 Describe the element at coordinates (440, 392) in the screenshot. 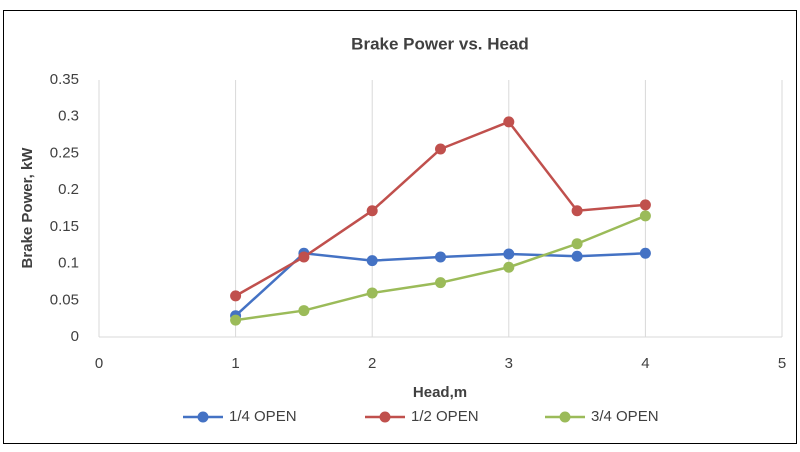

I see `x-axis-label: Head,m` at that location.